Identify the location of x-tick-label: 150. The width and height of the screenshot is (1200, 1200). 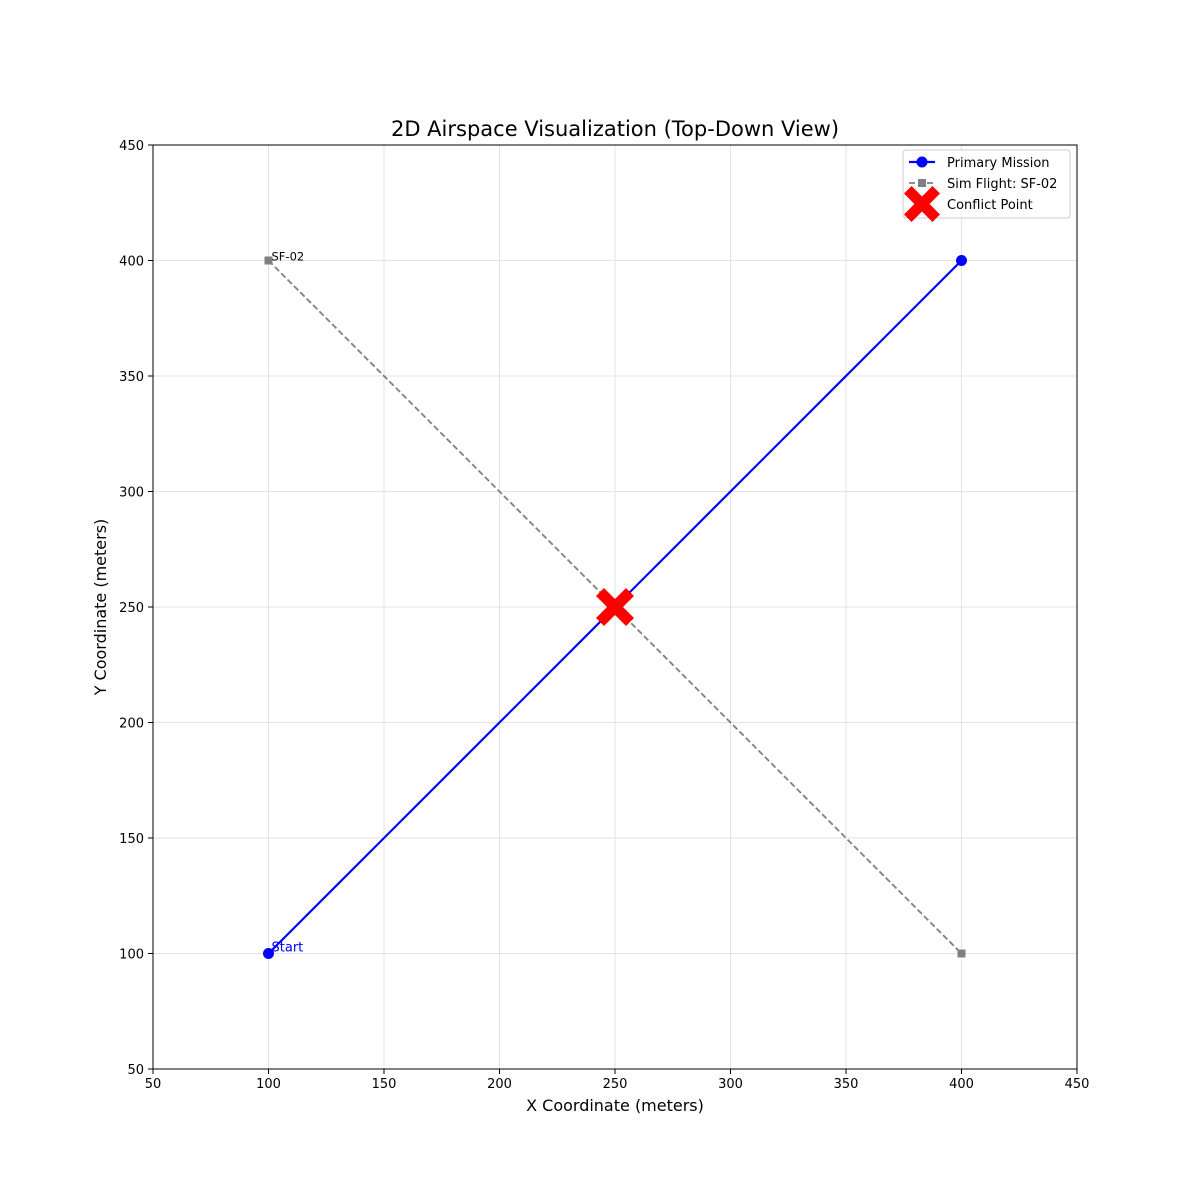
(384, 1084).